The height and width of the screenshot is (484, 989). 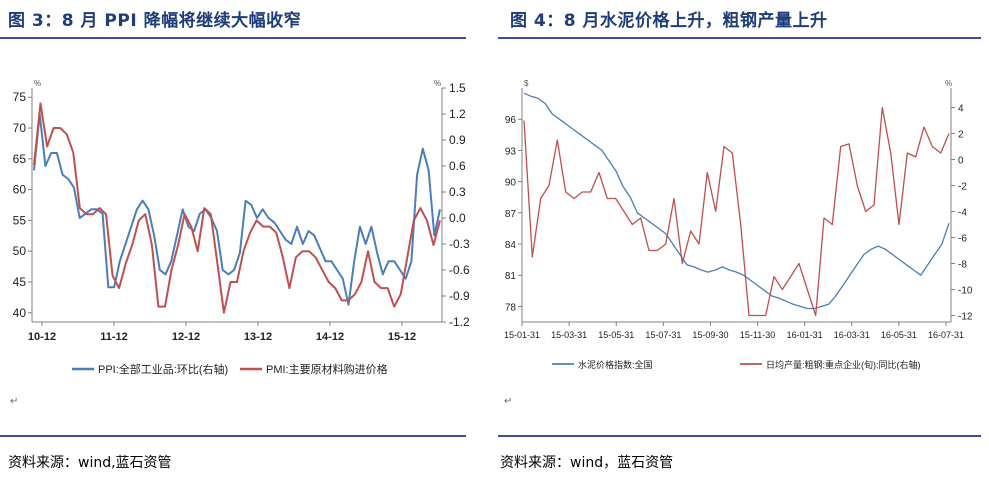 What do you see at coordinates (511, 307) in the screenshot?
I see `right-left-tick-label: 78` at bounding box center [511, 307].